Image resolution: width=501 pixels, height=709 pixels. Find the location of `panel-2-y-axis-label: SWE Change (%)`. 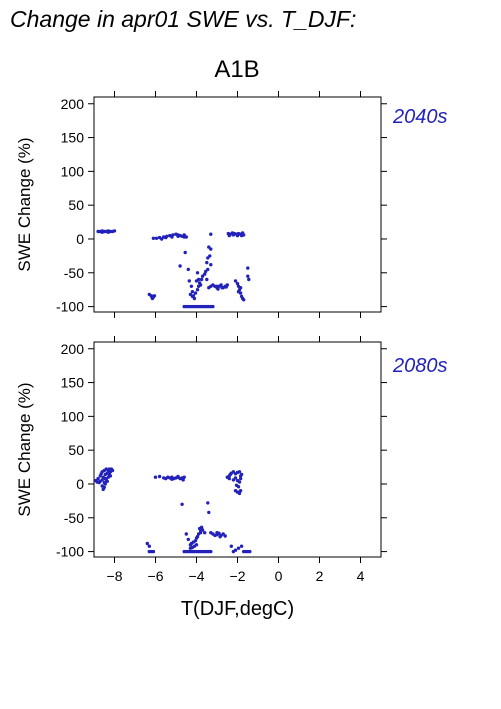

panel-2-y-axis-label: SWE Change (%) is located at coordinates (24, 449).